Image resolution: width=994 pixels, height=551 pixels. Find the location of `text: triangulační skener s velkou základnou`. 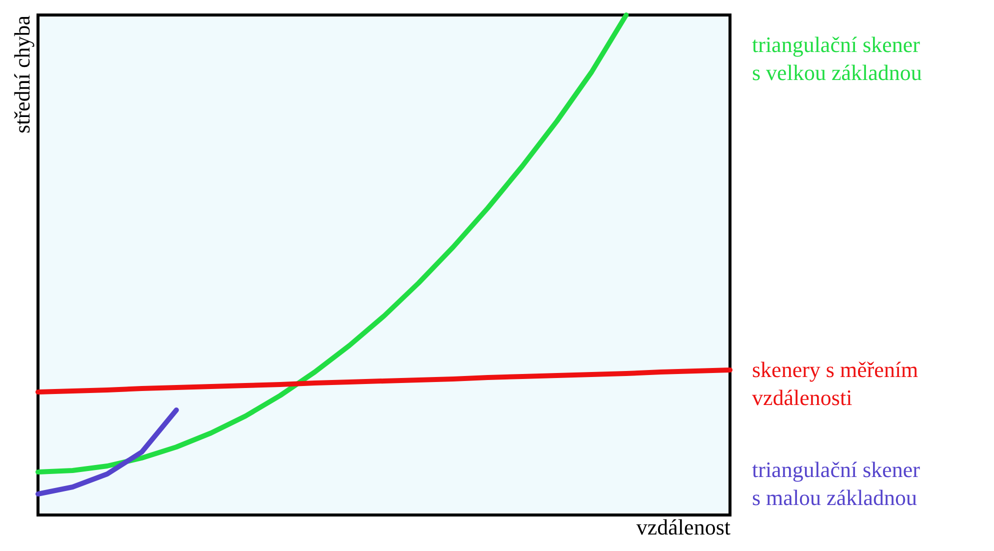

text: triangulační skener s velkou základnou is located at coordinates (837, 58).